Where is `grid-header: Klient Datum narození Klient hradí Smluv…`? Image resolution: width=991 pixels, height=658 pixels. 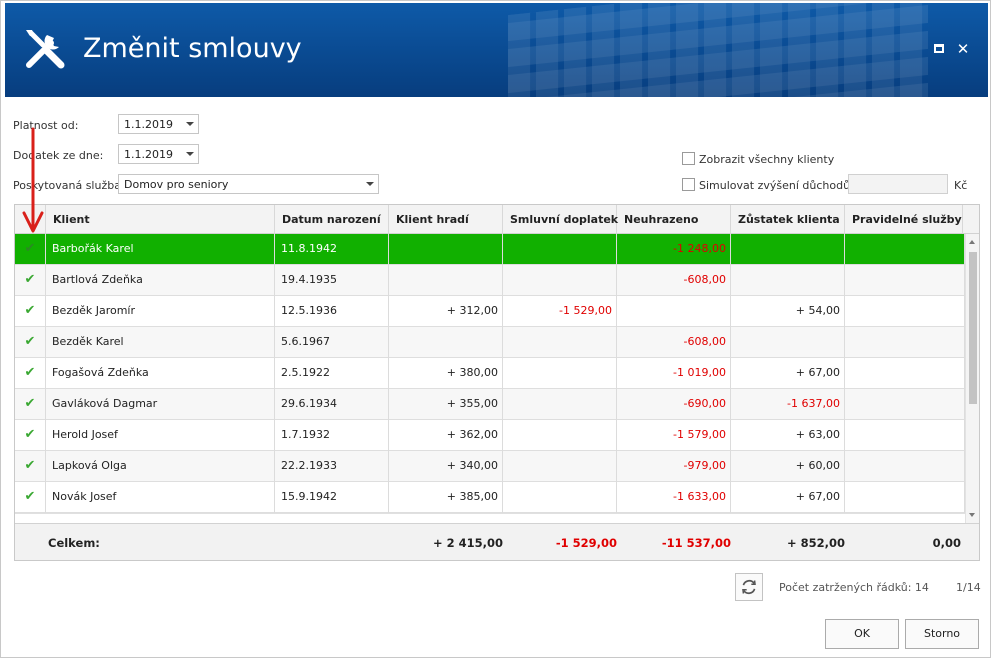
grid-header: Klient Datum narození Klient hradí Smluv… is located at coordinates (497, 219).